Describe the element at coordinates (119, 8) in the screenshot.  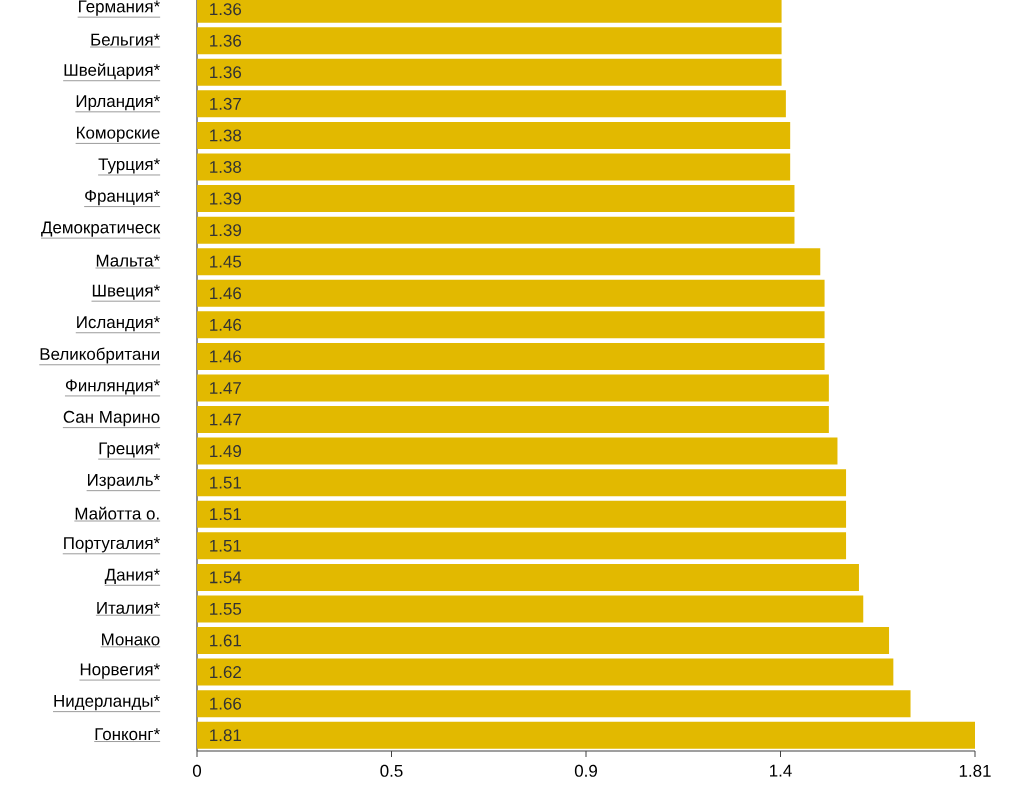
I see `y-tick-label: Германия*` at that location.